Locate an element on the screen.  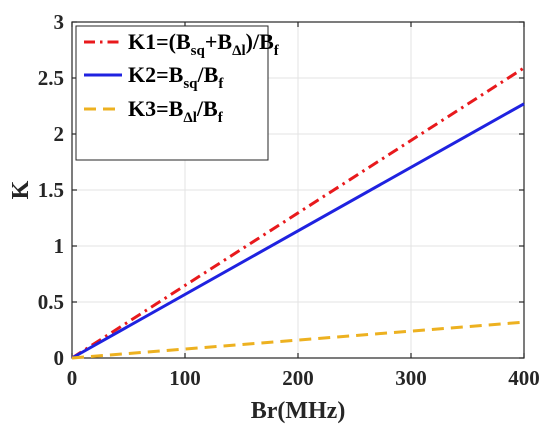
y-axis-title: K is located at coordinates (21, 189).